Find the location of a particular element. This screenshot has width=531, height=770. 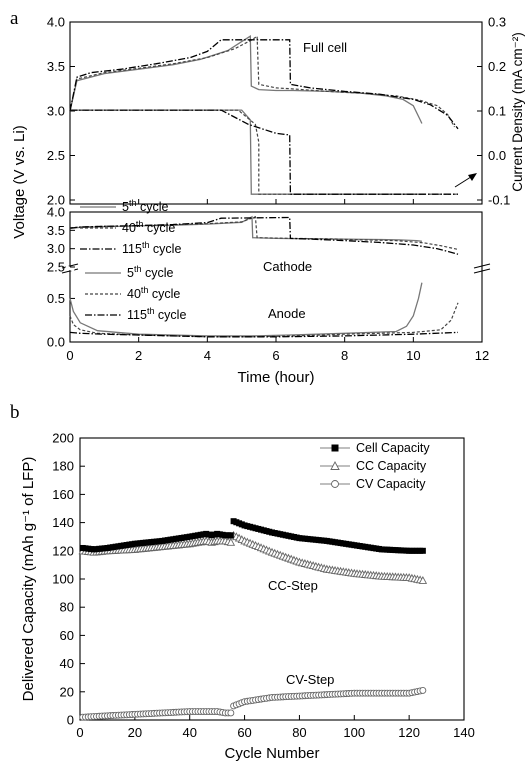

panel-b-ytick-label: 140 is located at coordinates (63, 522).